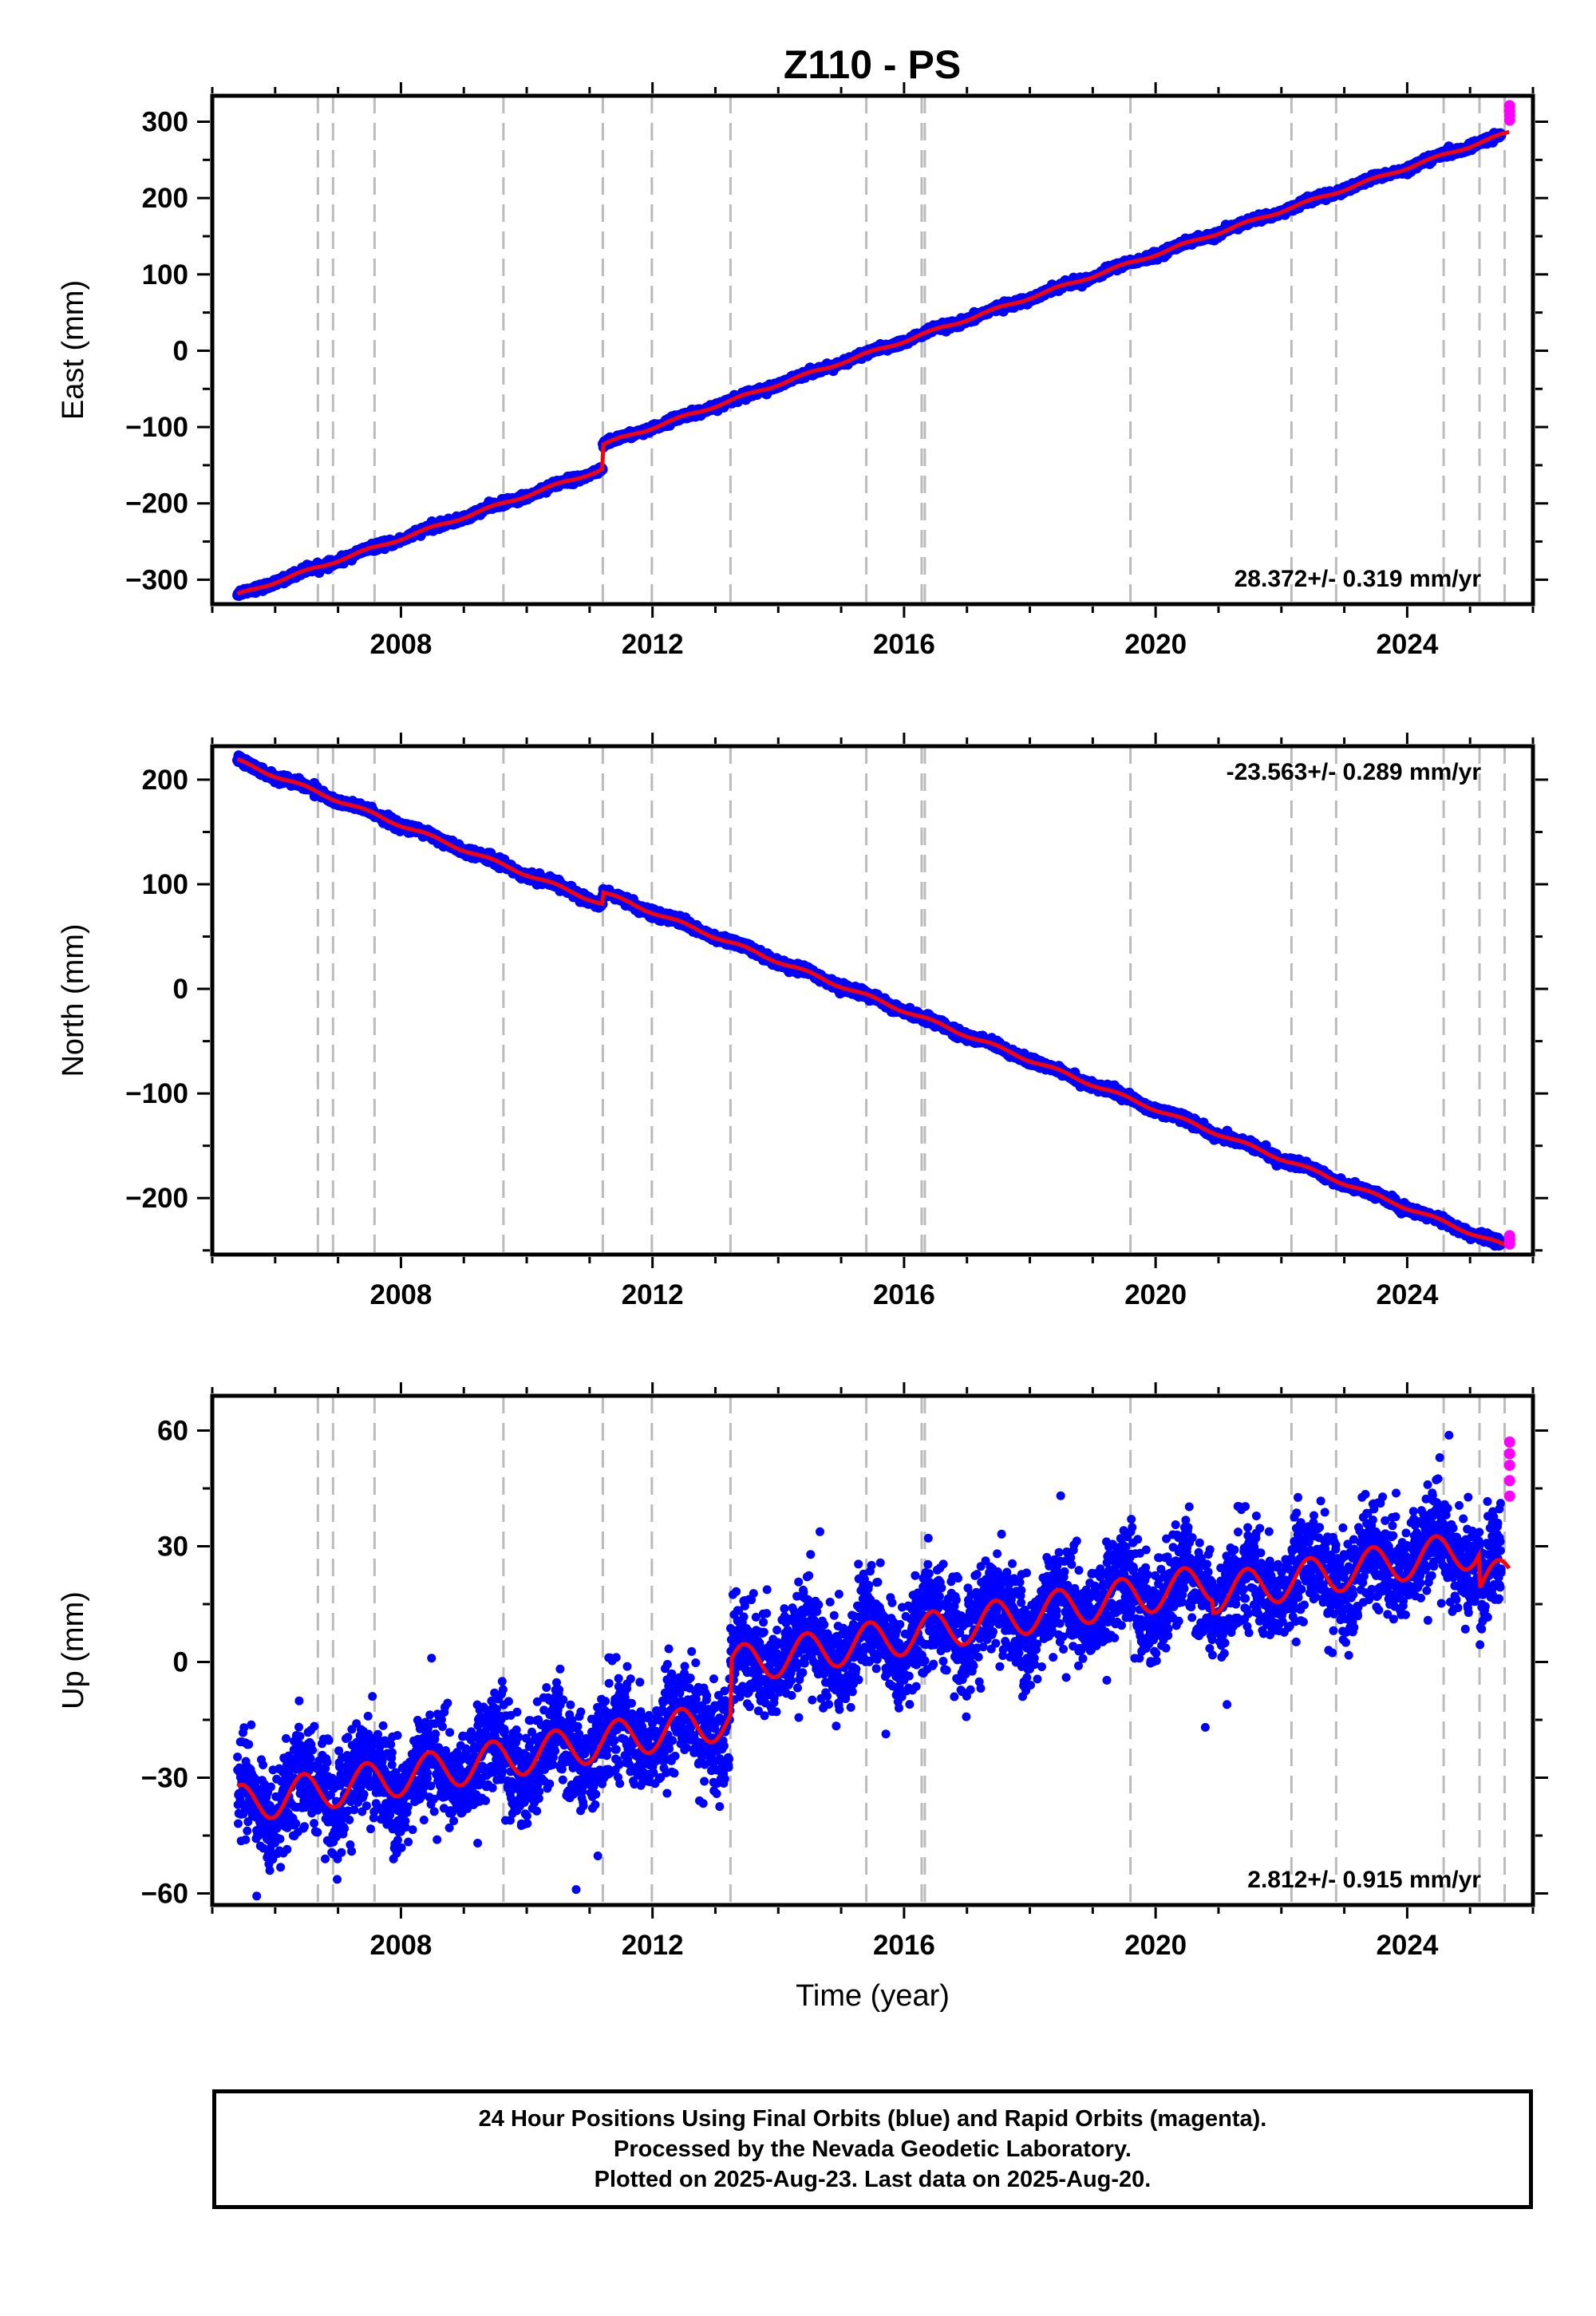 The width and height of the screenshot is (1596, 2316). I want to click on east-x-tick-label: 2012, so click(653, 644).